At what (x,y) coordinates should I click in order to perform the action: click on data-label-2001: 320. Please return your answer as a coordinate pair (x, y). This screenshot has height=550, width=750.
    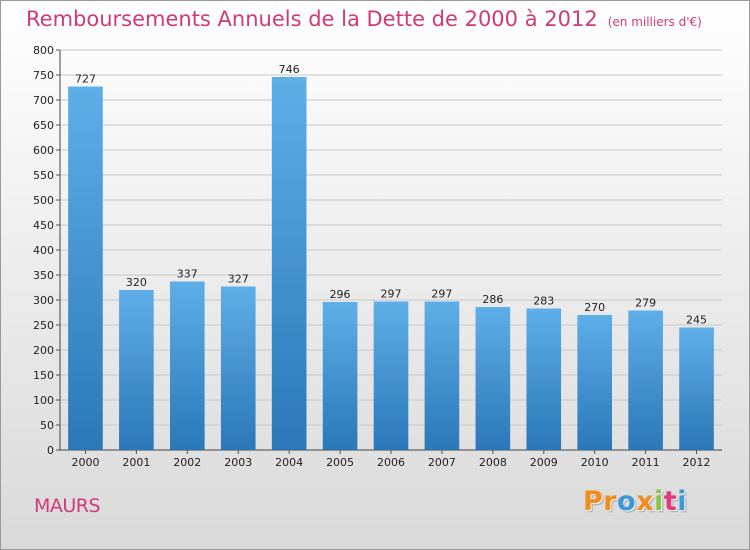
    Looking at the image, I should click on (136, 282).